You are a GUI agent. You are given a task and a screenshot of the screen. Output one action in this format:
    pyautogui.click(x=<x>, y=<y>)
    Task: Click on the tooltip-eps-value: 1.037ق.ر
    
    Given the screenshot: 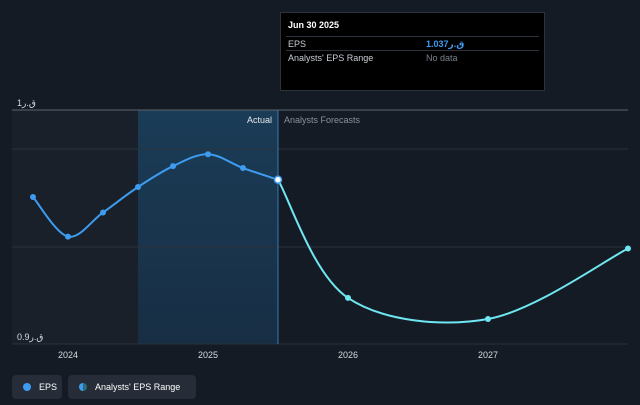 What is the action you would take?
    pyautogui.click(x=445, y=44)
    